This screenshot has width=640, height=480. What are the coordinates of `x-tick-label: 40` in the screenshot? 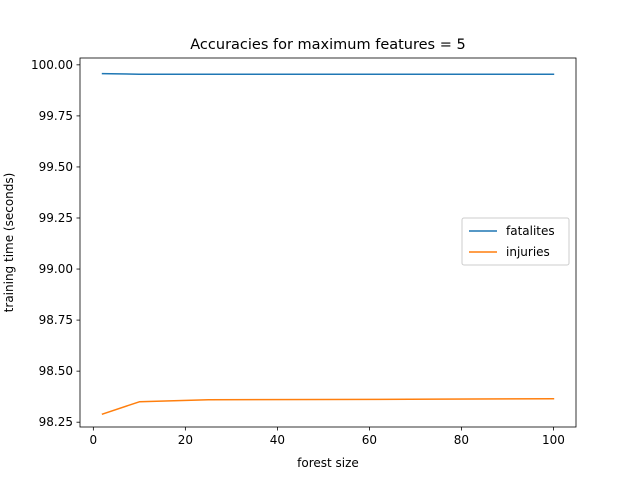 It's located at (277, 440).